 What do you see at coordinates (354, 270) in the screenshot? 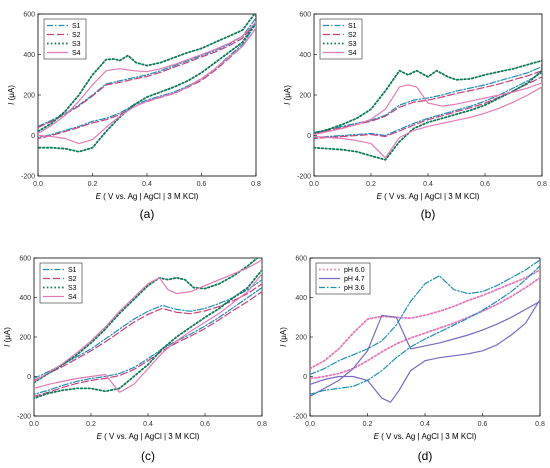
I see `legend-entry: pH 6.0` at bounding box center [354, 270].